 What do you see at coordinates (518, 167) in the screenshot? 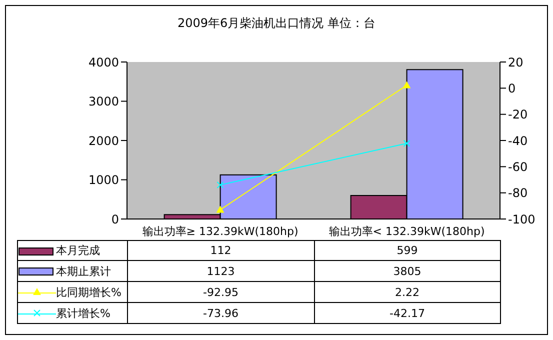
I see `y2-tick-label: -60` at bounding box center [518, 167].